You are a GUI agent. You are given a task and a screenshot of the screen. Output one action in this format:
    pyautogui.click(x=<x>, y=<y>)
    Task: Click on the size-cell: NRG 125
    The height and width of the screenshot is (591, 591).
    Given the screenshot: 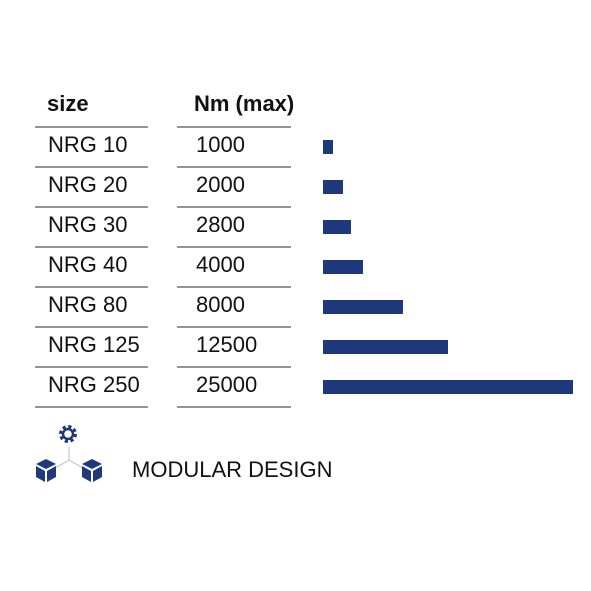 What is the action you would take?
    pyautogui.click(x=94, y=344)
    